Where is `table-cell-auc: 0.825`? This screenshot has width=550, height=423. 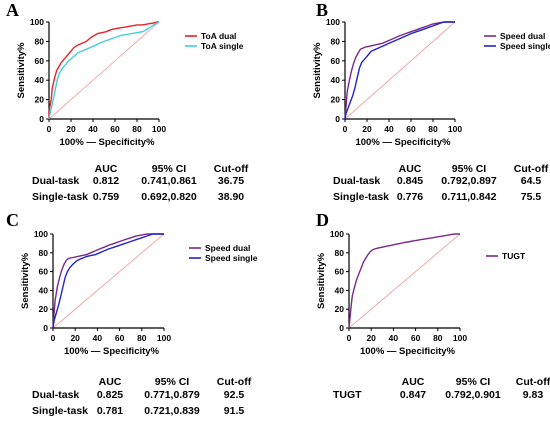
table-cell-auc: 0.825 is located at coordinates (110, 395).